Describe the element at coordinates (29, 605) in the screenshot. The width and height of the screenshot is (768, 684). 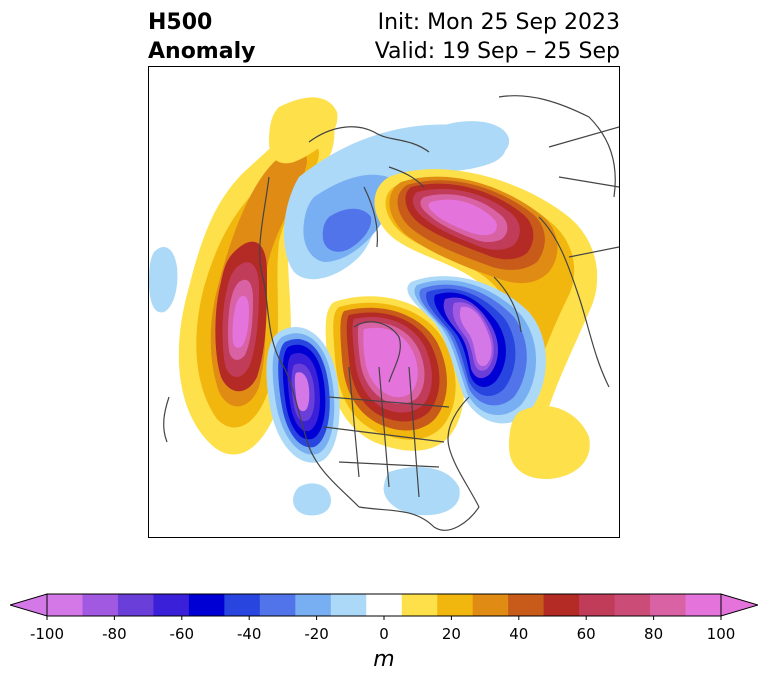
I see `colorbar-extend-low` at that location.